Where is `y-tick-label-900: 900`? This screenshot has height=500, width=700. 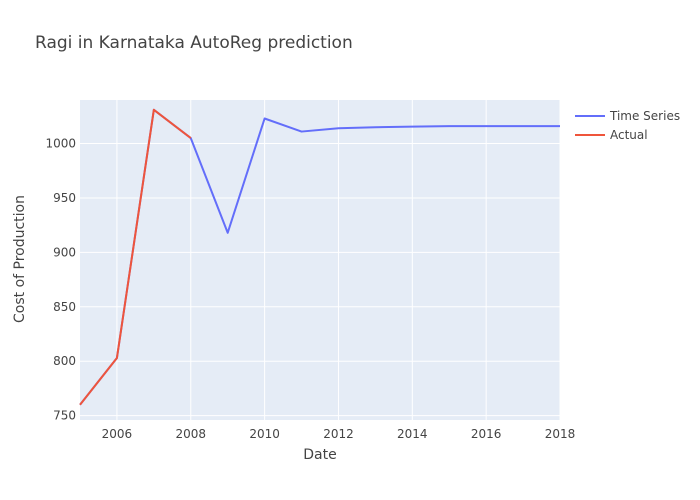 y-tick-label-900: 900 is located at coordinates (64, 252).